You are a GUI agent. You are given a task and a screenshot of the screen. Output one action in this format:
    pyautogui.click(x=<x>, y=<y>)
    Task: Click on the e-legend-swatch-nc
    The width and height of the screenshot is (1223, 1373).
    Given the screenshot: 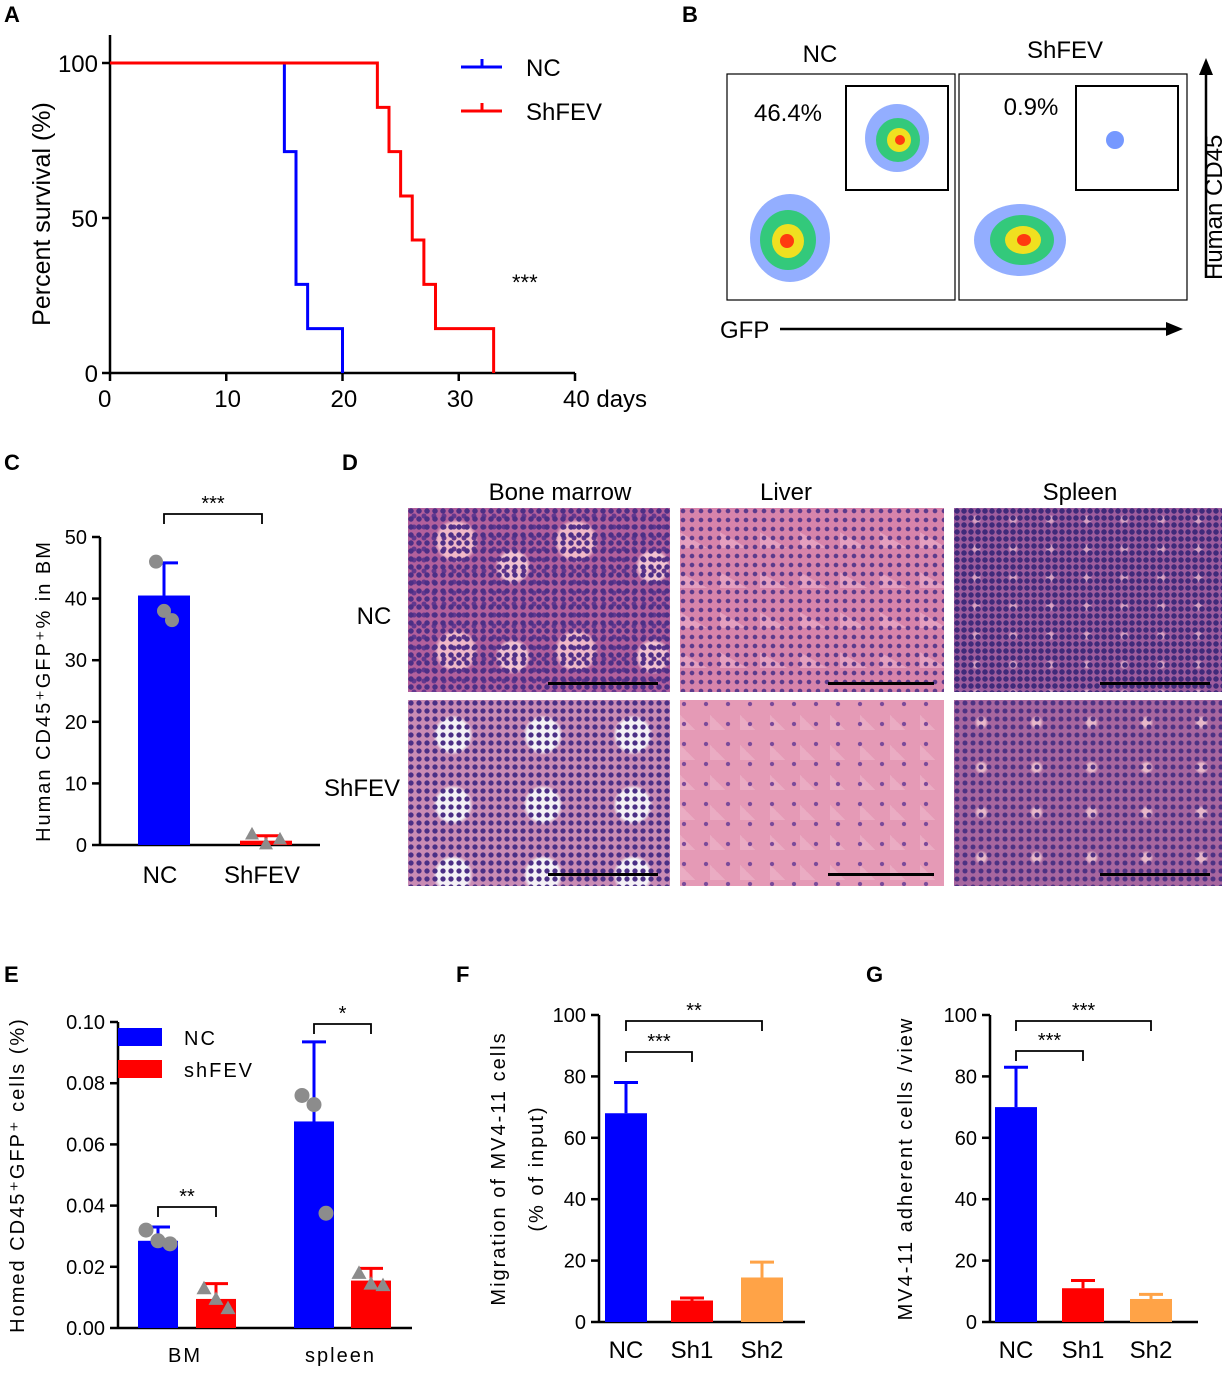 What is the action you would take?
    pyautogui.click(x=140, y=1037)
    